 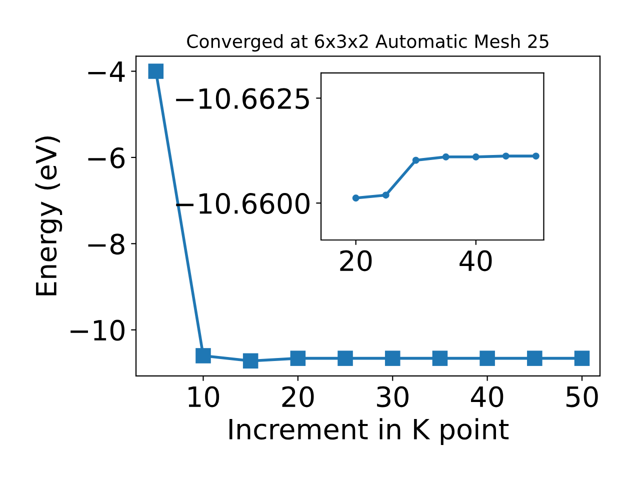 What do you see at coordinates (97, 330) in the screenshot?
I see `y-tick-label: −10` at bounding box center [97, 330].